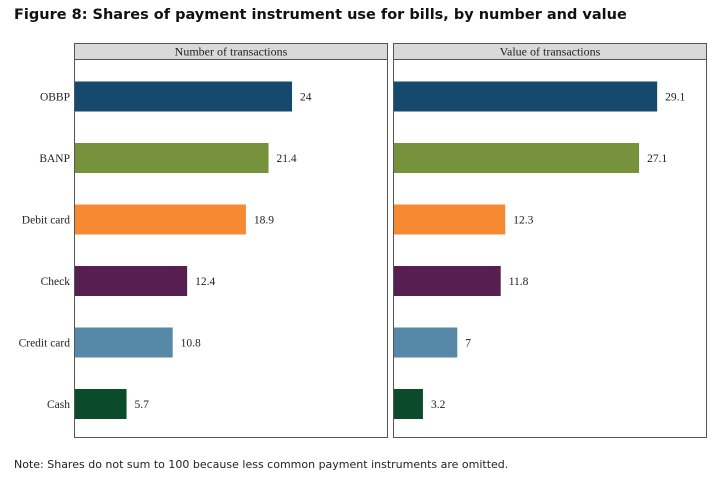 The width and height of the screenshot is (718, 481). I want to click on category-label-debit-card: Debit card, so click(46, 221).